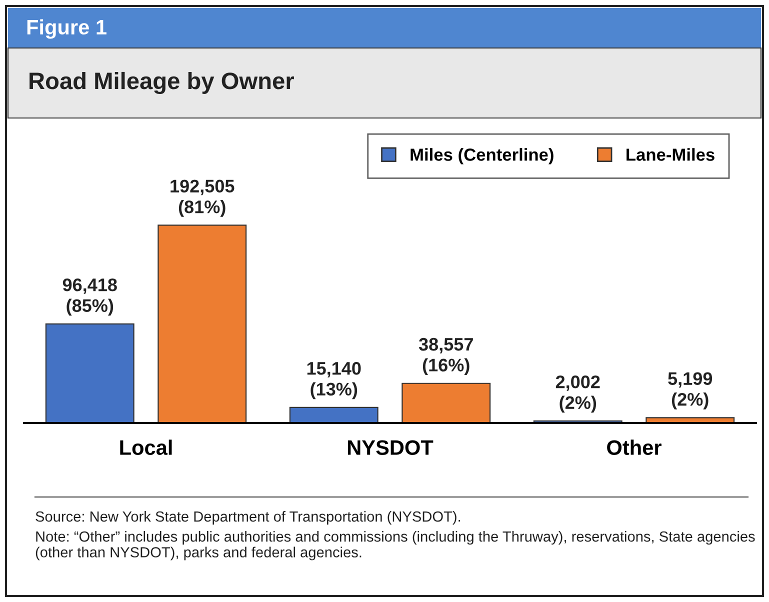 The width and height of the screenshot is (769, 602). Describe the element at coordinates (66, 29) in the screenshot. I see `chart-subtitle: Figure 1` at that location.